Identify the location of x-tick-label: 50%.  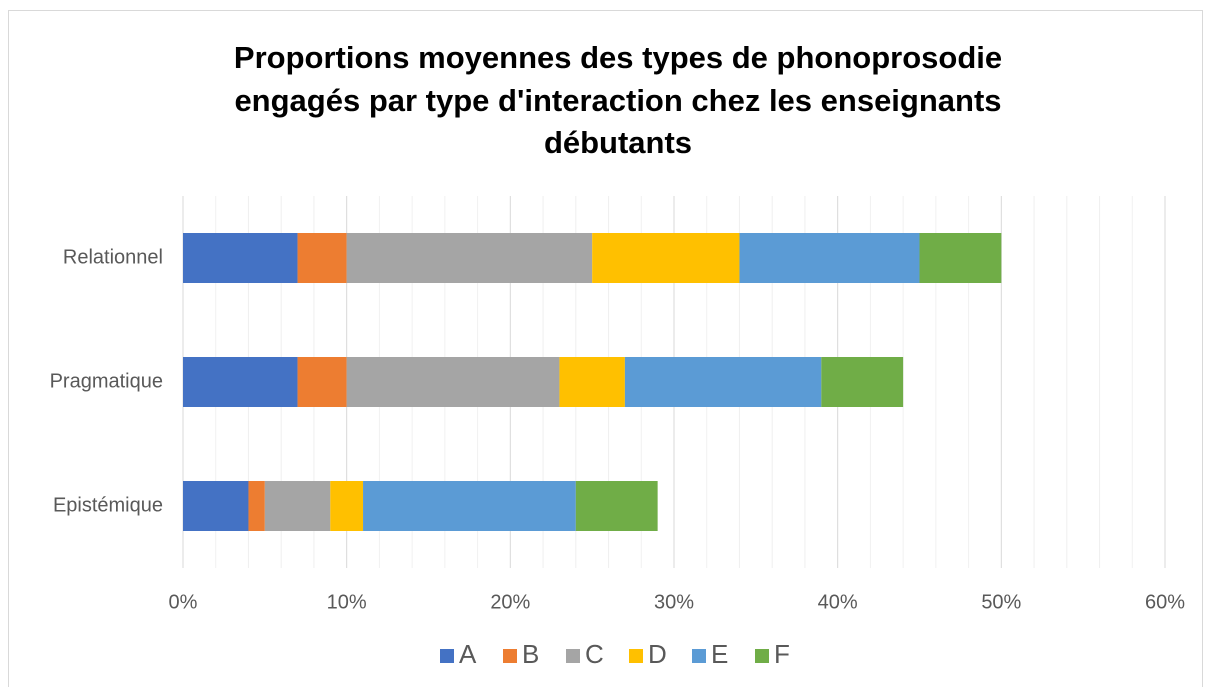
(1001, 602).